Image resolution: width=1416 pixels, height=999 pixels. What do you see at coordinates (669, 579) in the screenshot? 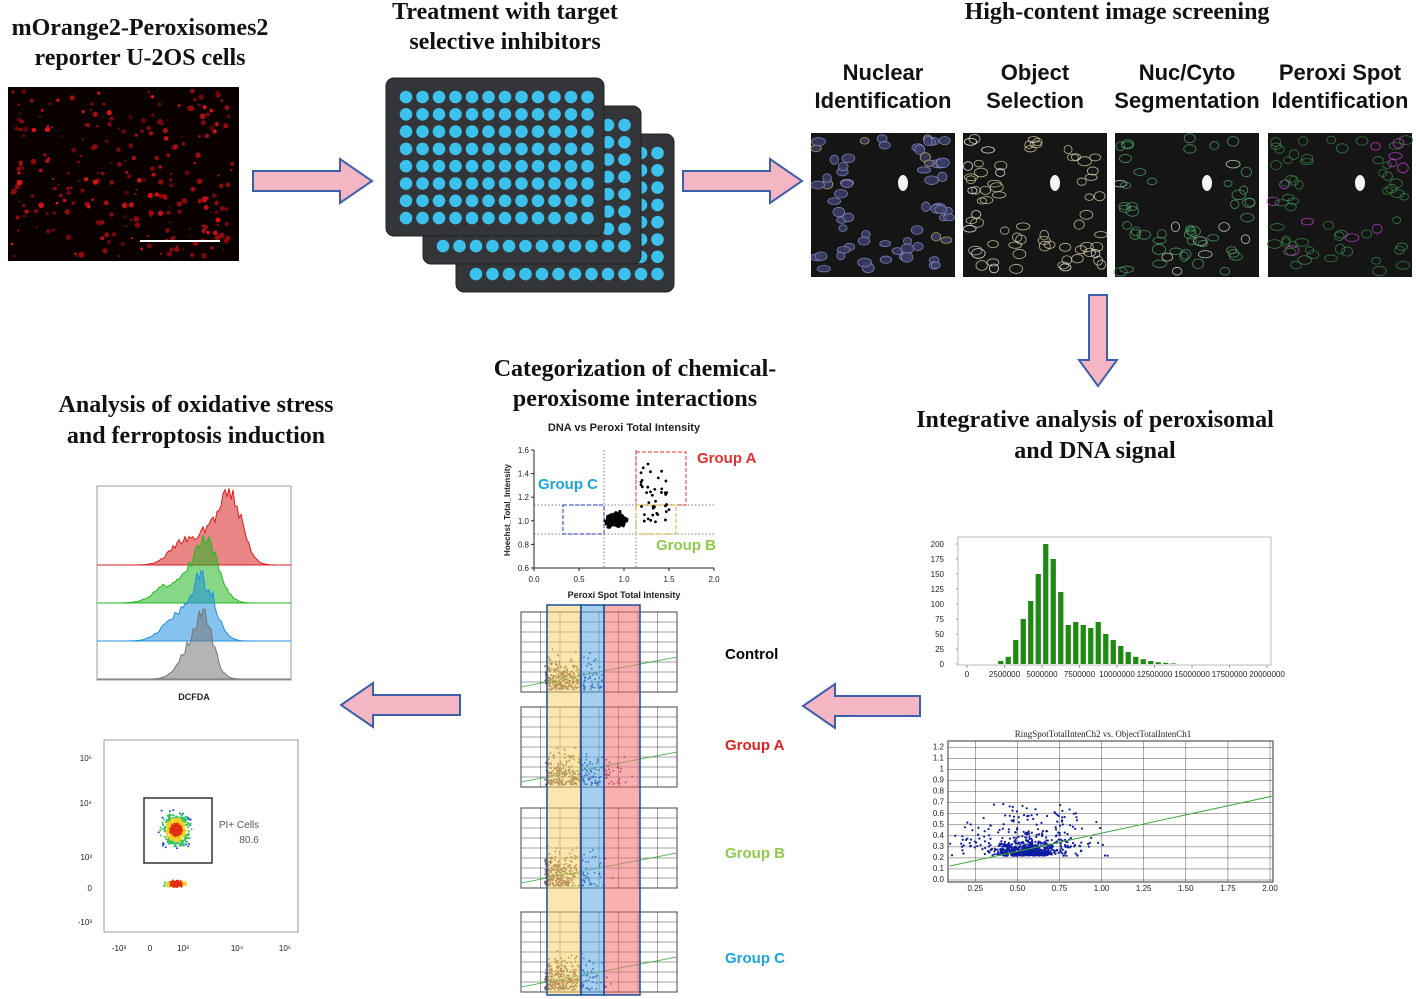
I see `x-tick-label: 1.5` at bounding box center [669, 579].